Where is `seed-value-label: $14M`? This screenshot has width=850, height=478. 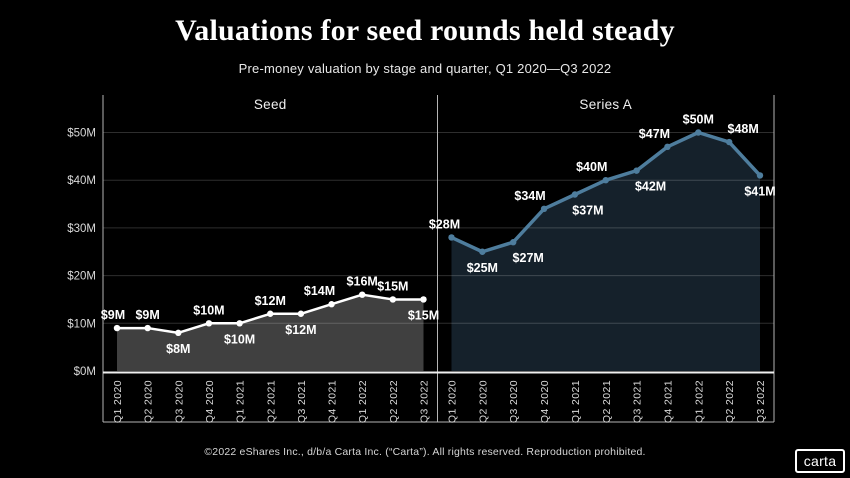
seed-value-label: $14M is located at coordinates (319, 291).